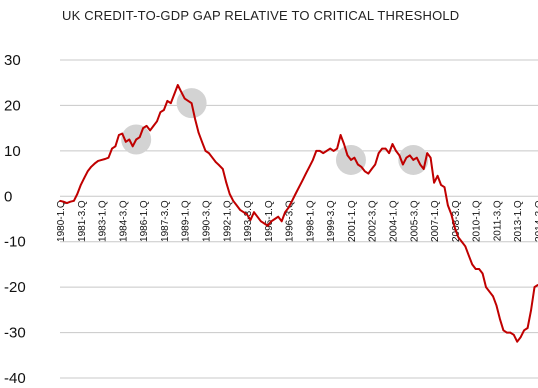  I want to click on x-tick-label: 2007-1.Q, so click(435, 221).